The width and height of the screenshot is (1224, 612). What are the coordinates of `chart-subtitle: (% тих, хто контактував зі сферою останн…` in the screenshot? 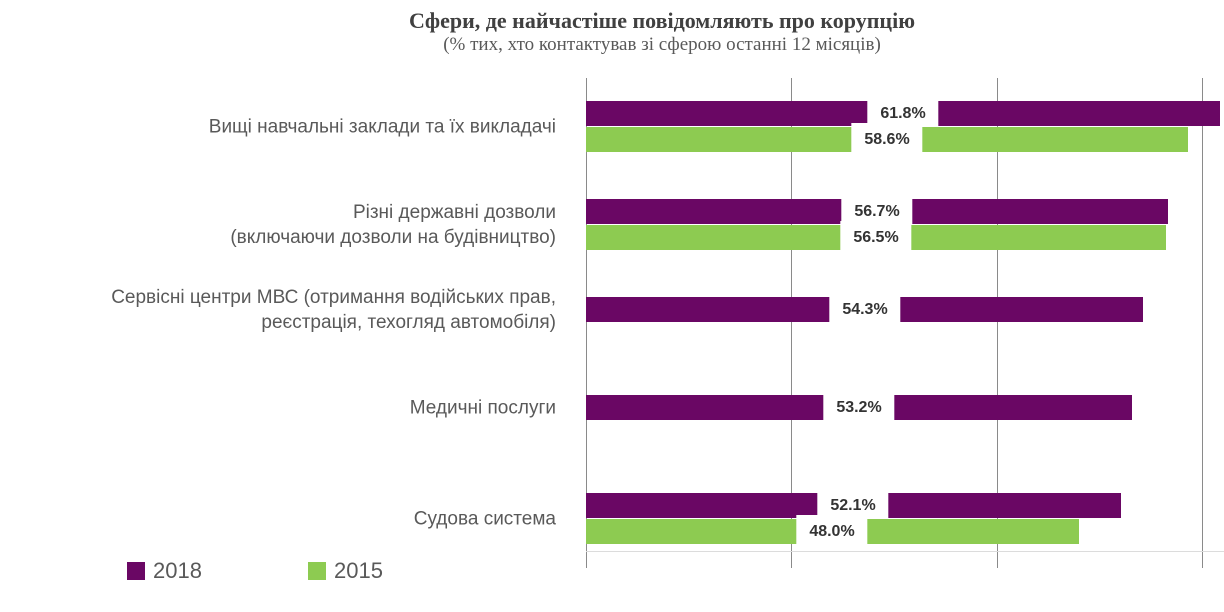 It's located at (662, 44).